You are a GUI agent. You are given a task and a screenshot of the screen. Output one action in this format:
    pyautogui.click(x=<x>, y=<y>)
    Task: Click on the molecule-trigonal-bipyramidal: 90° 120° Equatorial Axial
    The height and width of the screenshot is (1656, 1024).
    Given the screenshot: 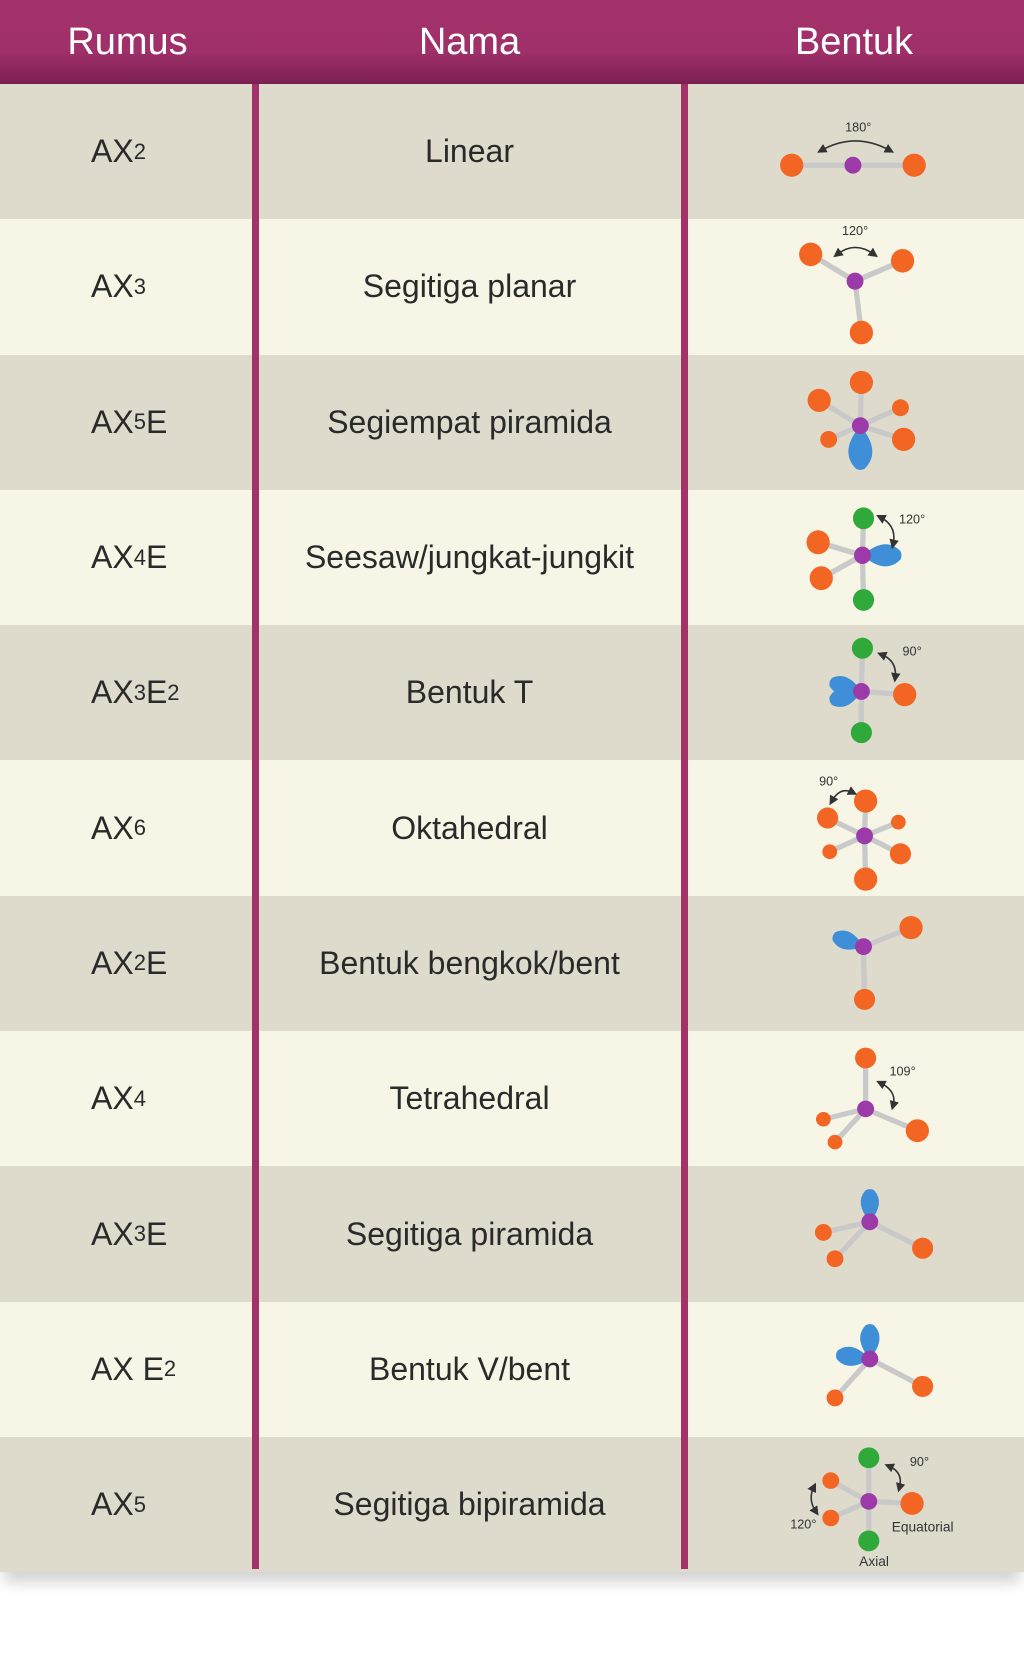 What is the action you would take?
    pyautogui.click(x=872, y=1508)
    